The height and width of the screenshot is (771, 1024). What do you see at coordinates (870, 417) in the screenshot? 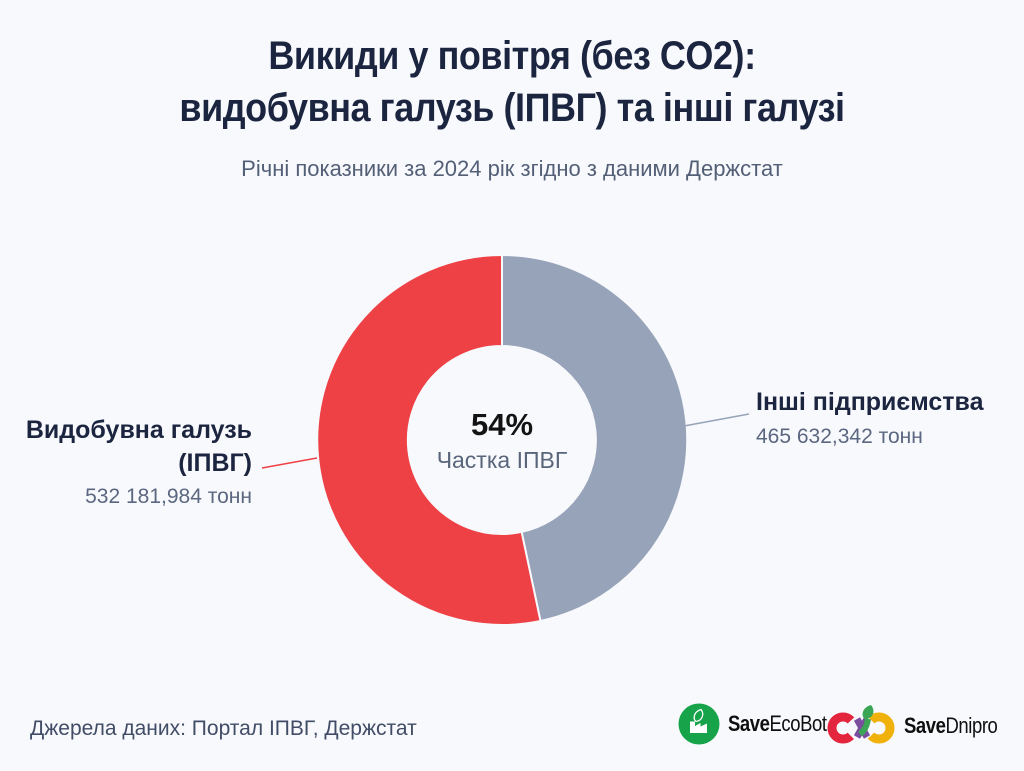
I see `callout-others: Інші підприємства 465 632,342 тонн` at bounding box center [870, 417].